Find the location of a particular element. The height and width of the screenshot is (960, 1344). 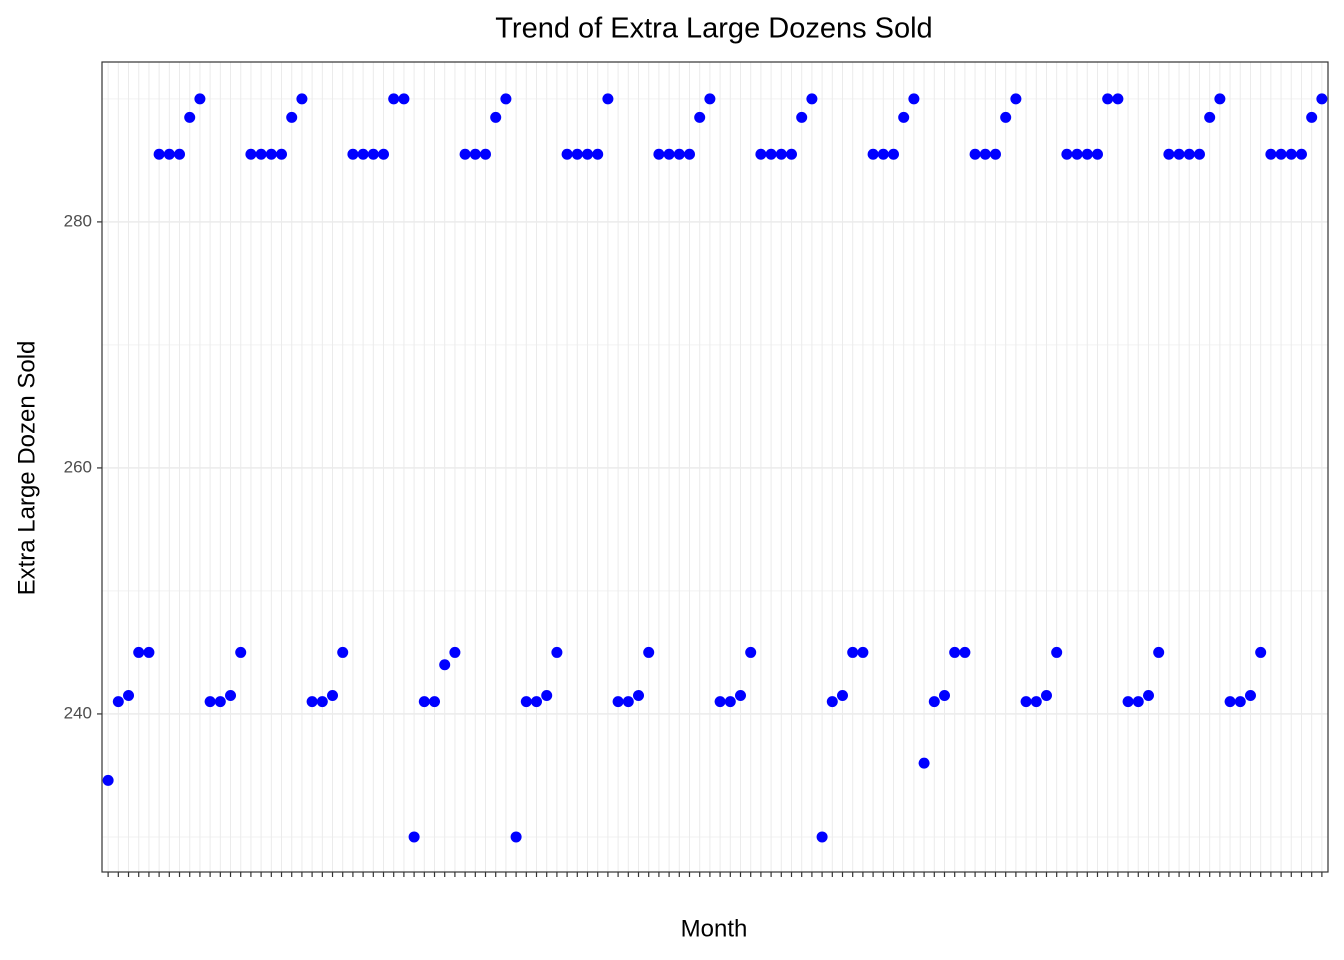

y-tick-label: 260 is located at coordinates (78, 466).